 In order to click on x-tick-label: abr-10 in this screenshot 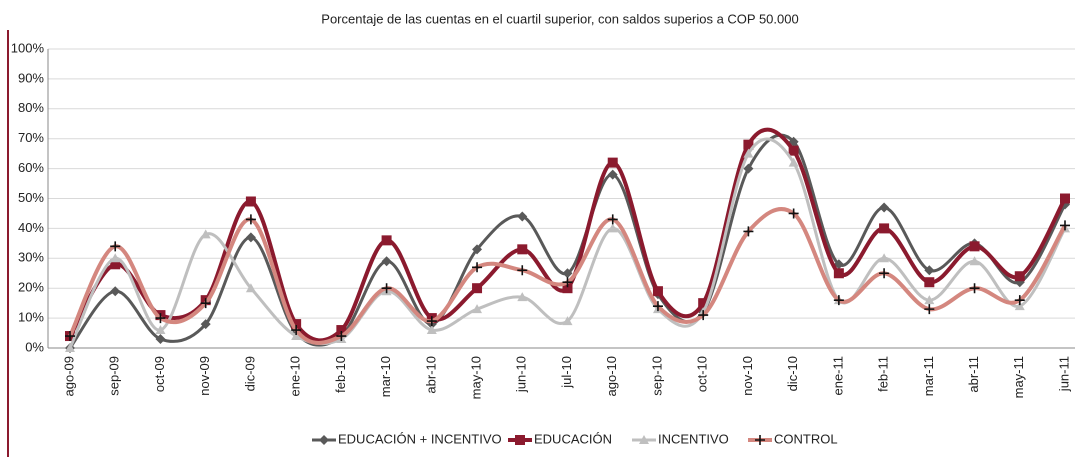, I will do `click(430, 375)`.